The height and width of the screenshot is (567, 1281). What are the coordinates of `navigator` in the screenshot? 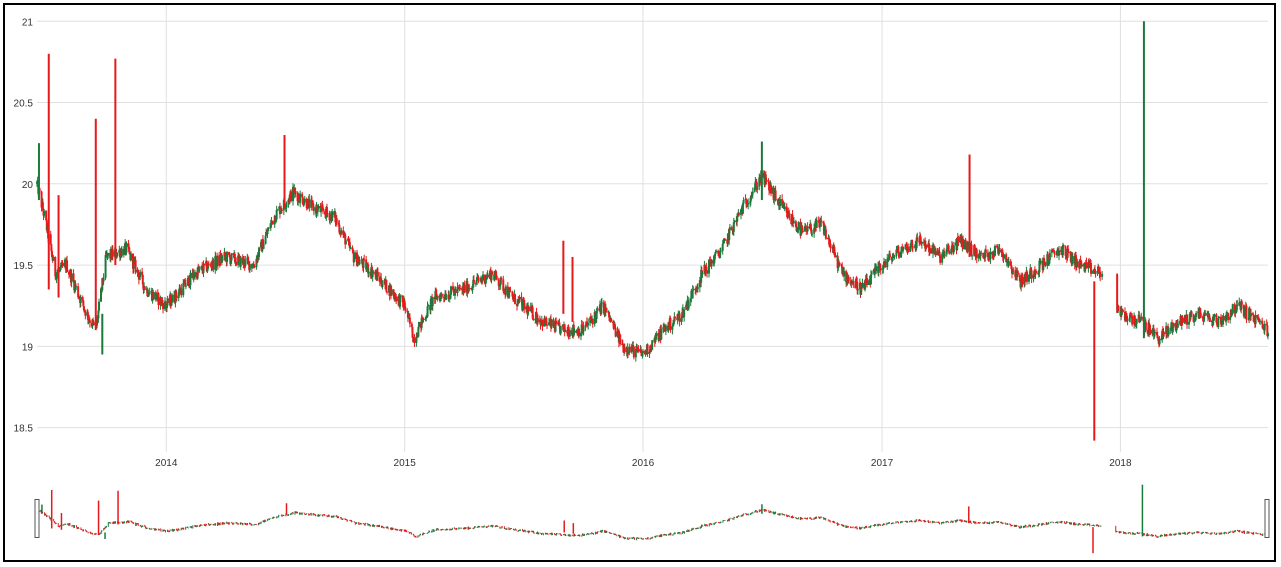 It's located at (652, 519).